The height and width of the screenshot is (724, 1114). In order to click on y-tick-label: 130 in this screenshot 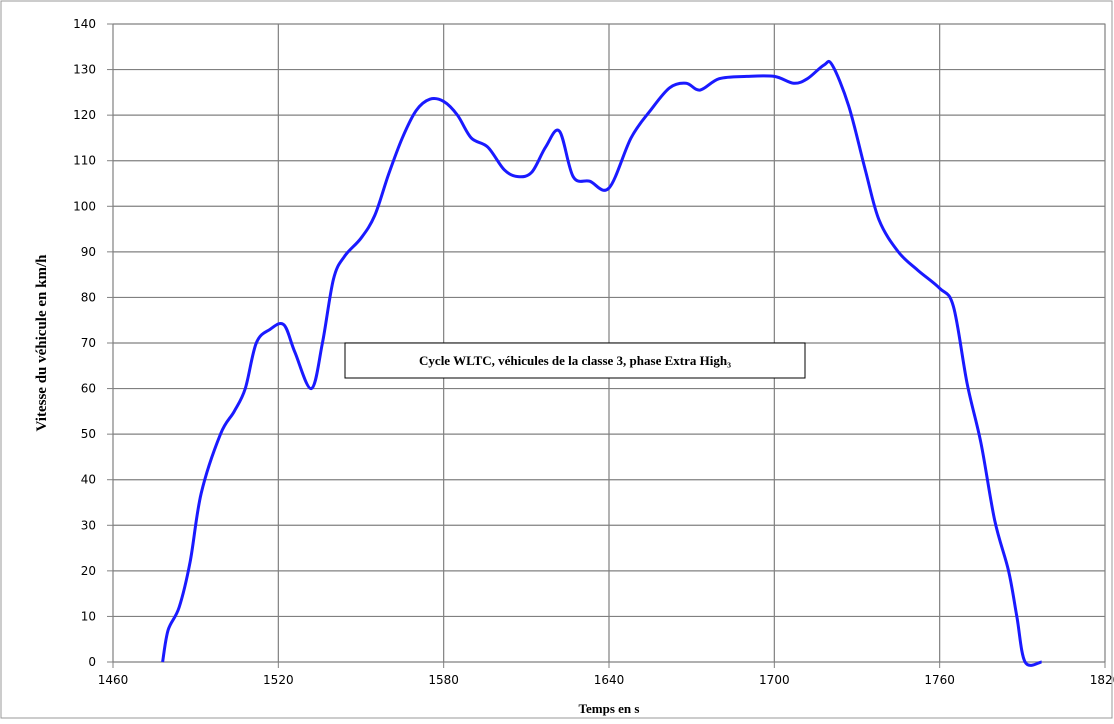, I will do `click(84, 70)`.